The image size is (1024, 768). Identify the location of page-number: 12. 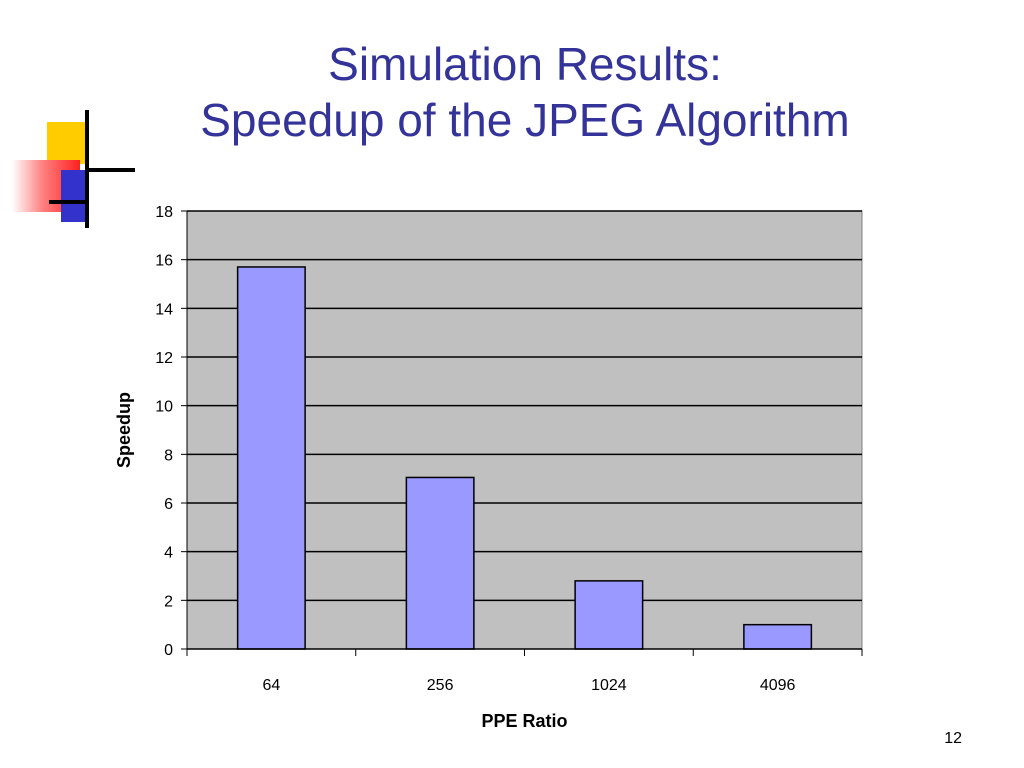
(953, 738).